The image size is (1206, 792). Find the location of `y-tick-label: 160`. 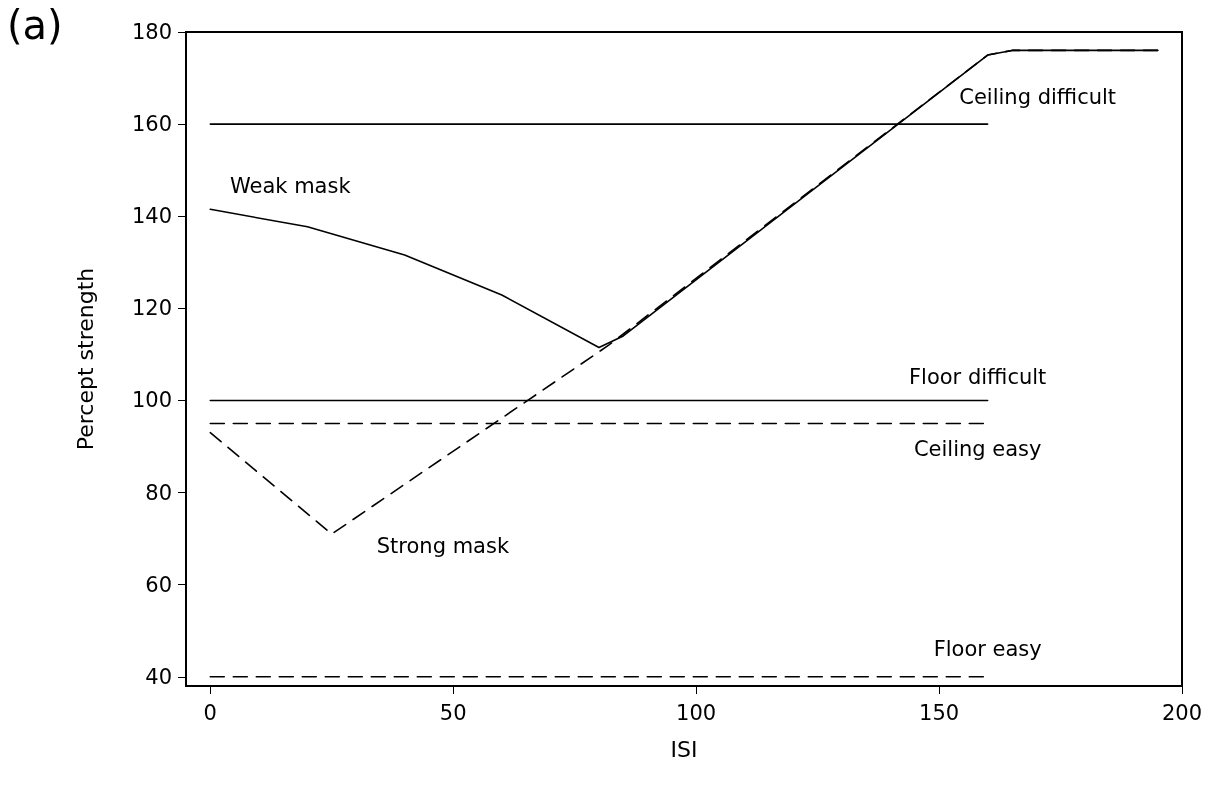

y-tick-label: 160 is located at coordinates (151, 124).